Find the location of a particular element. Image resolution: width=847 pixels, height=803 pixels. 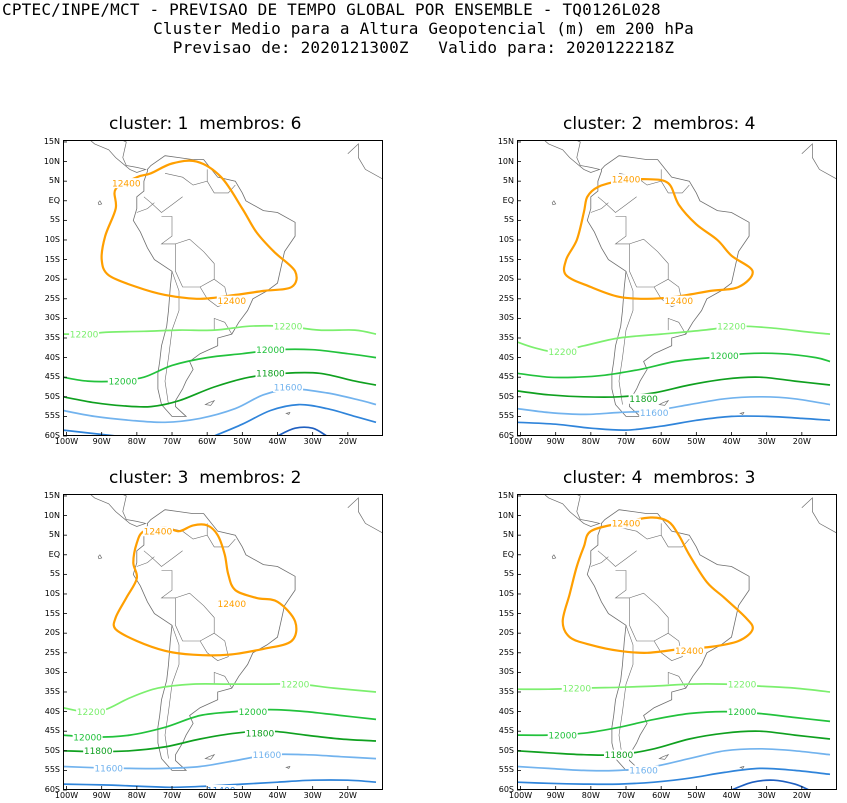

contour-label-12000: 12000 is located at coordinates (724, 357).